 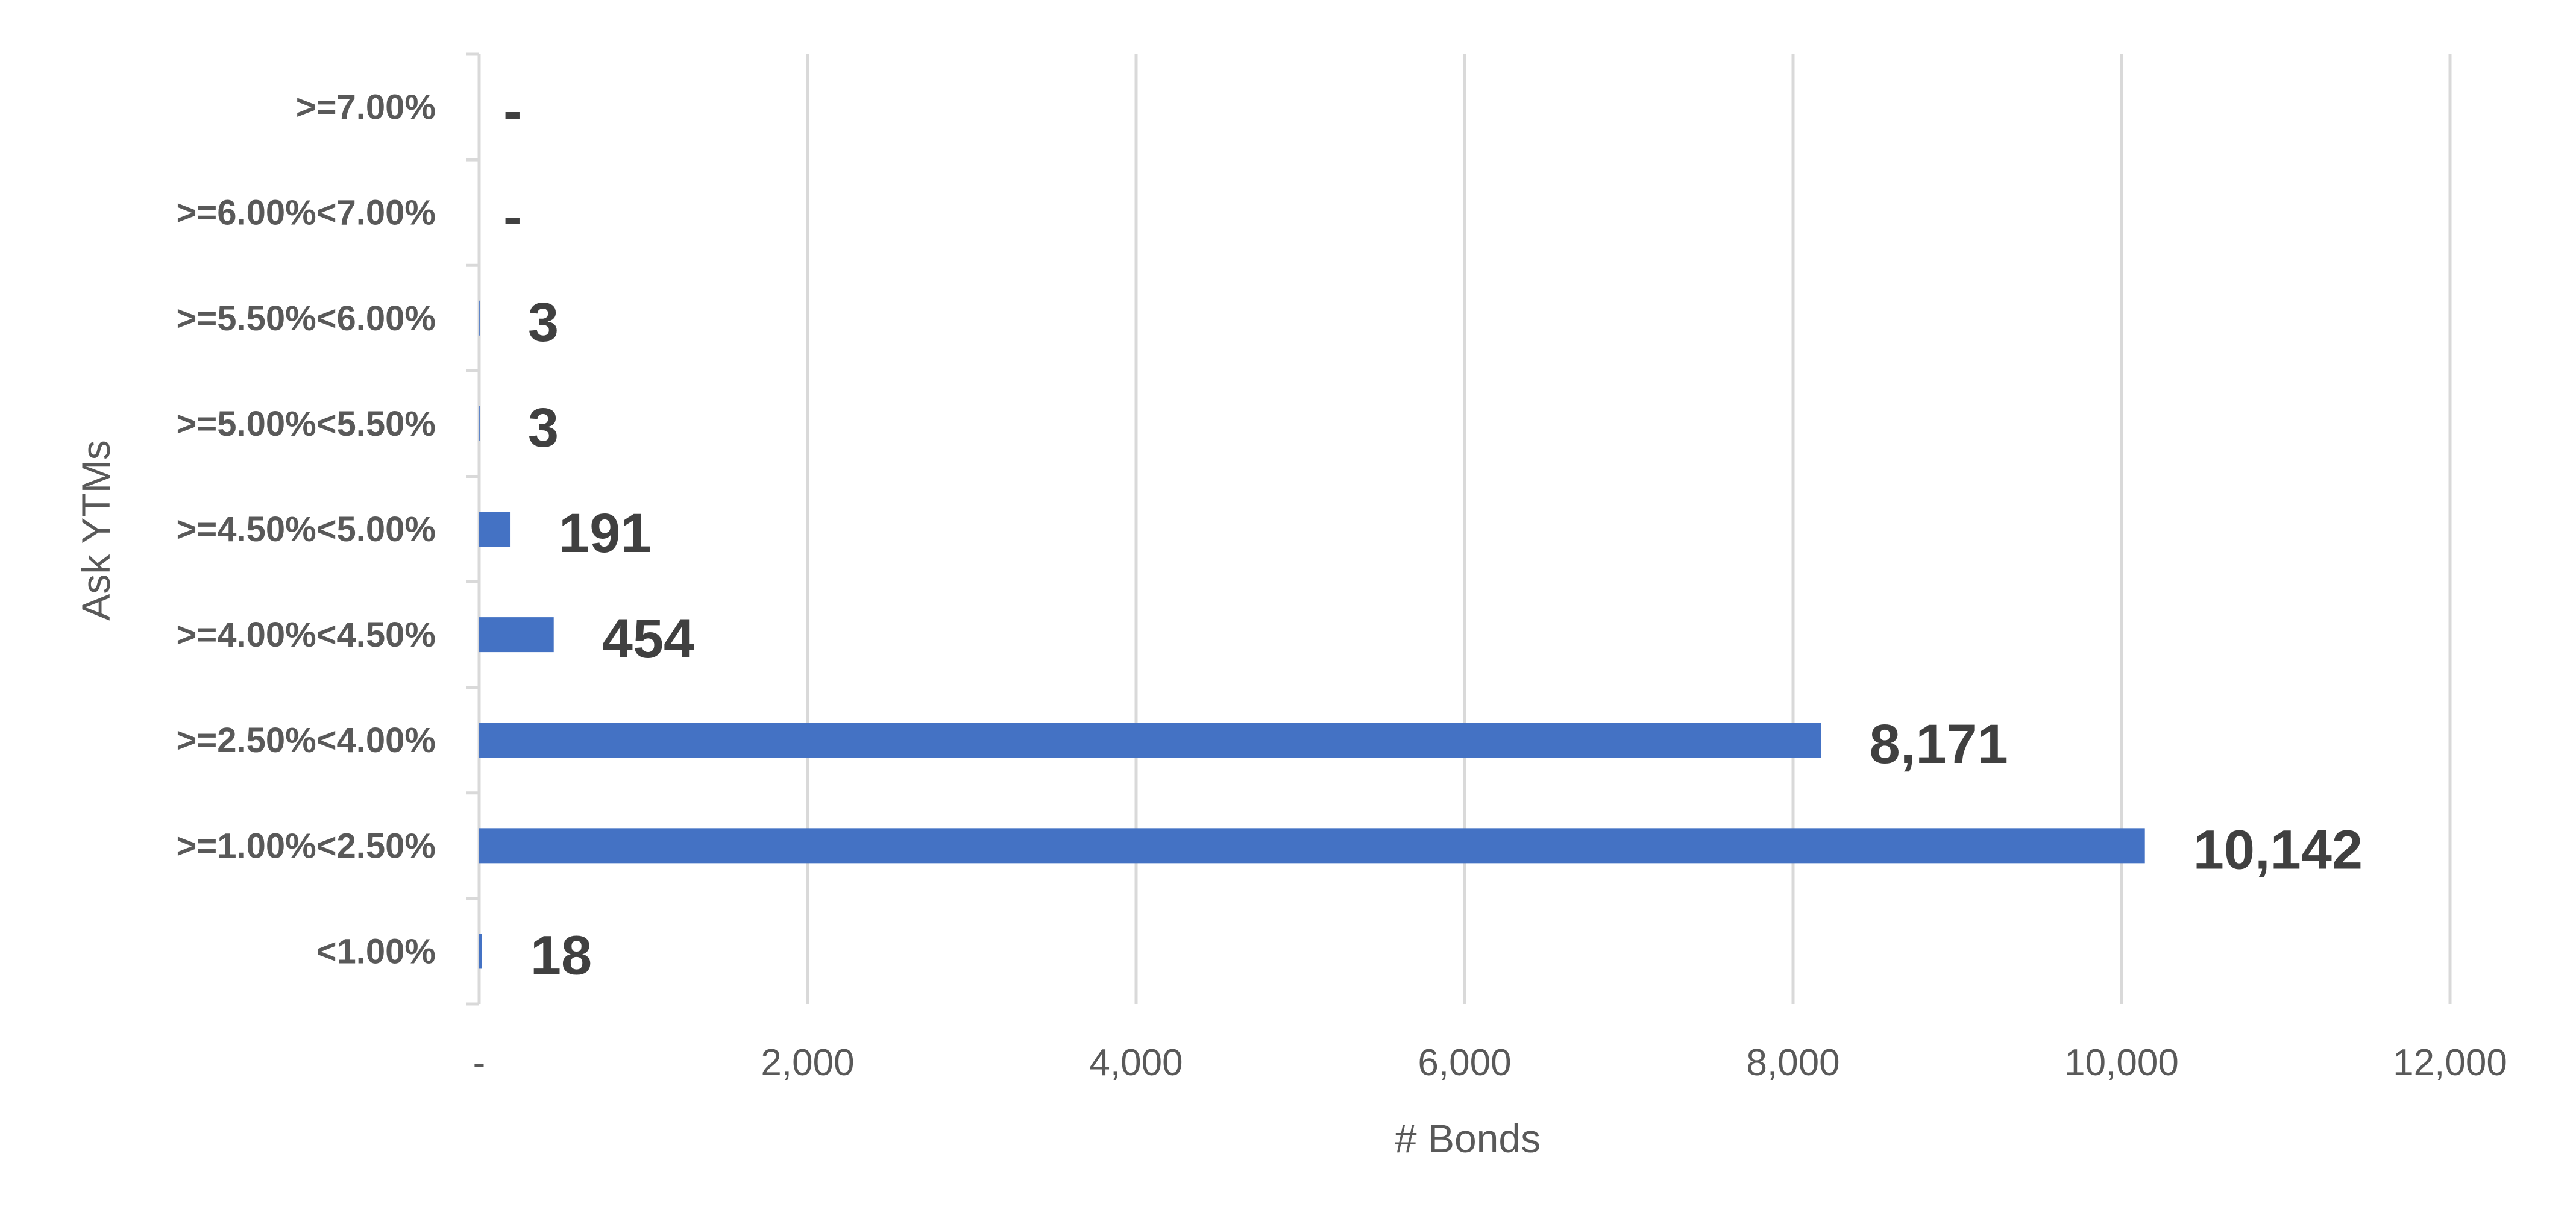 What do you see at coordinates (2450, 1063) in the screenshot?
I see `x-tick-label: 12,000` at bounding box center [2450, 1063].